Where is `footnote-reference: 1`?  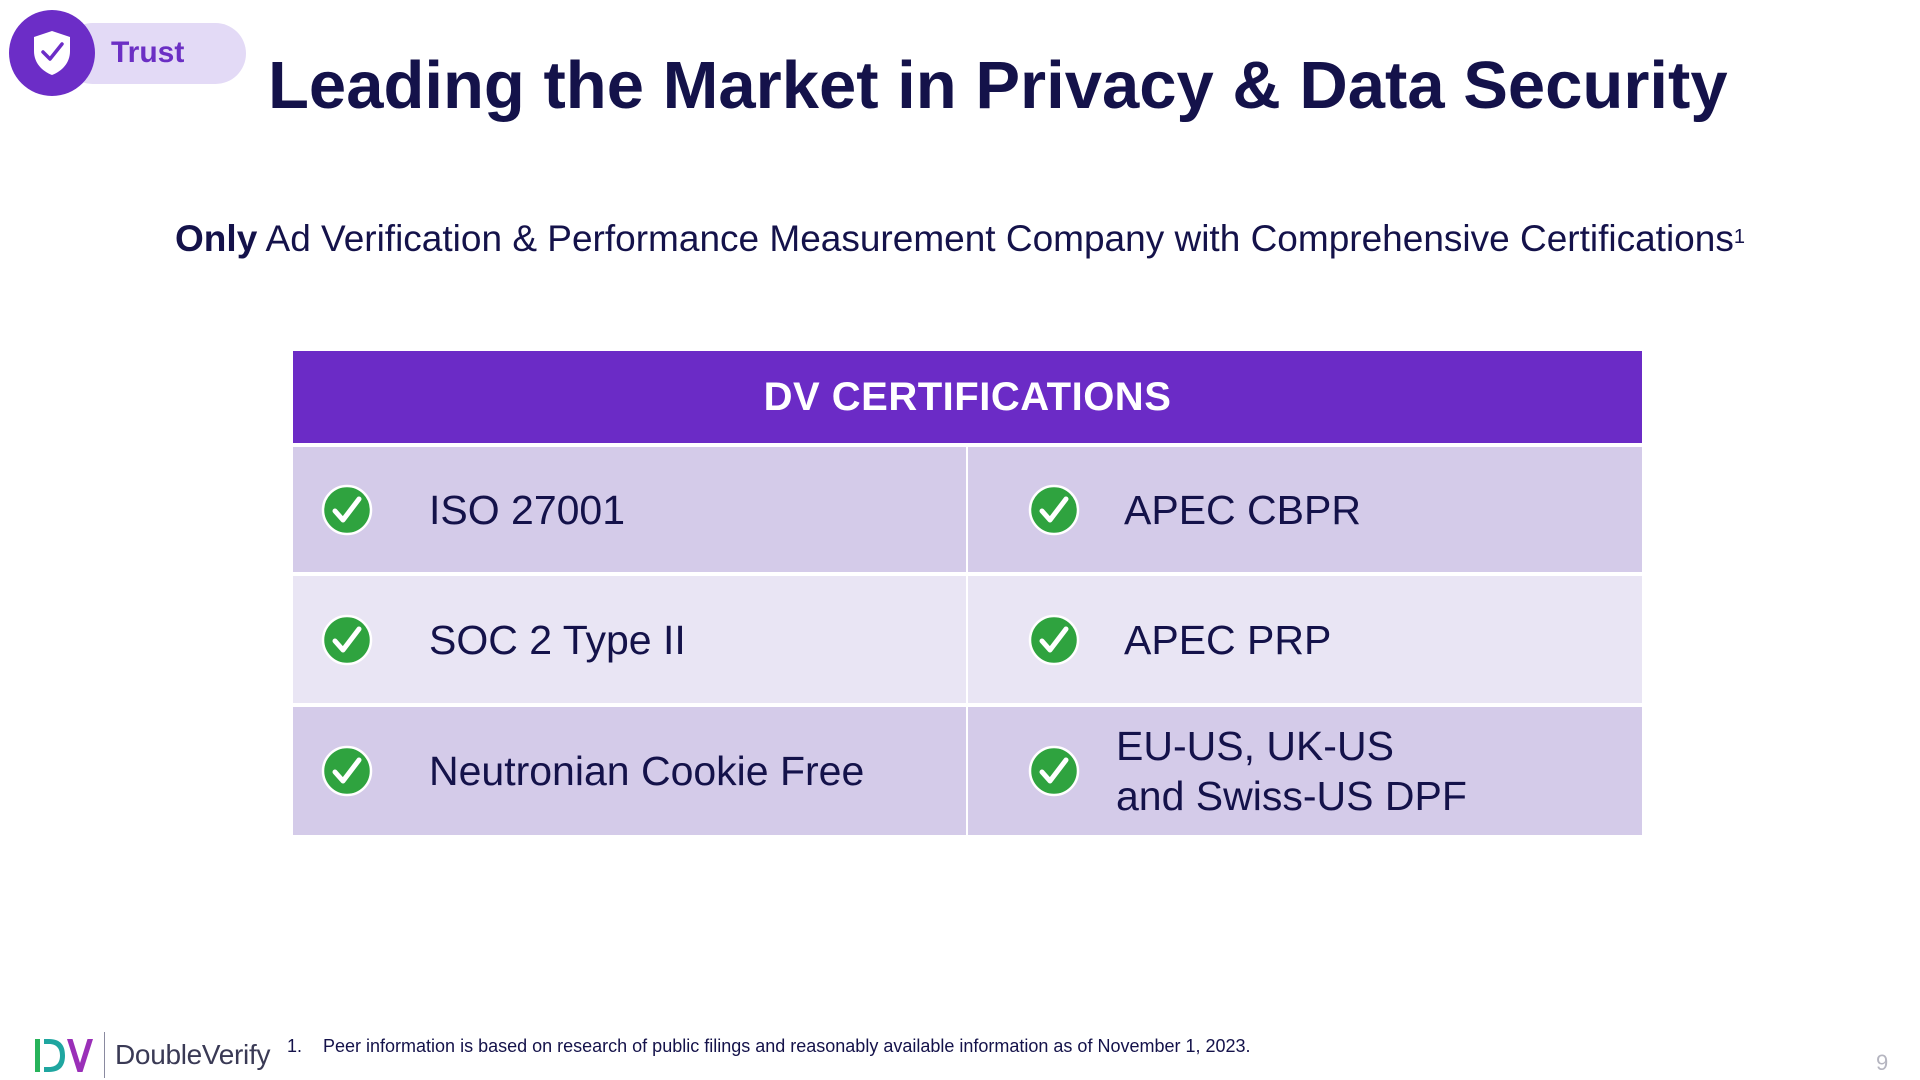 footnote-reference: 1 is located at coordinates (1739, 237).